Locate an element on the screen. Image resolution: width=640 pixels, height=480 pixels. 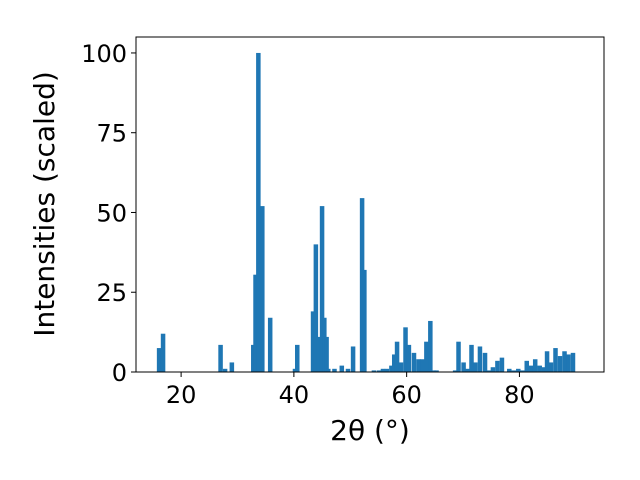
y-tick-label: 0 is located at coordinates (119, 373).